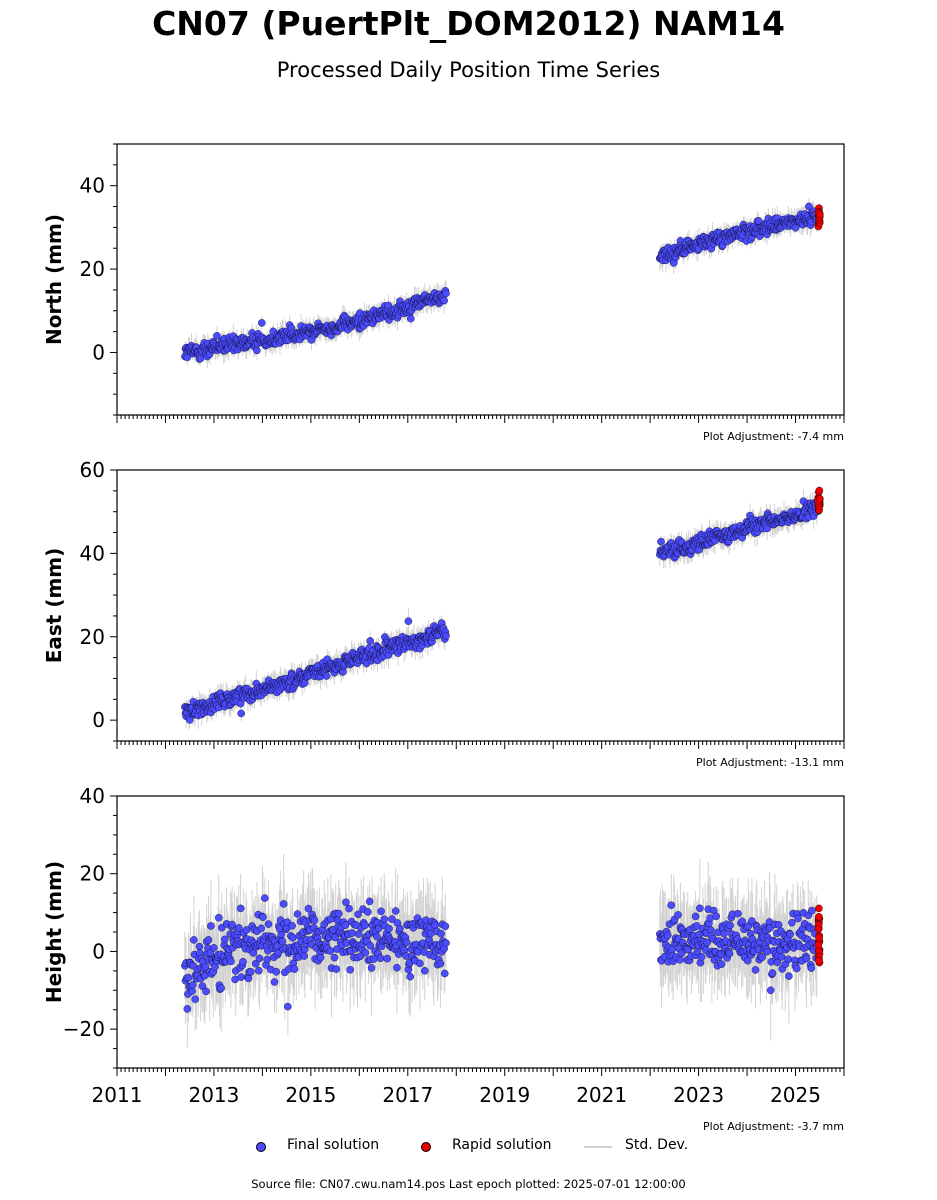  I want to click on chart-title: CN07 (PuertPlt_DOM2012) NAM14, so click(468, 23).